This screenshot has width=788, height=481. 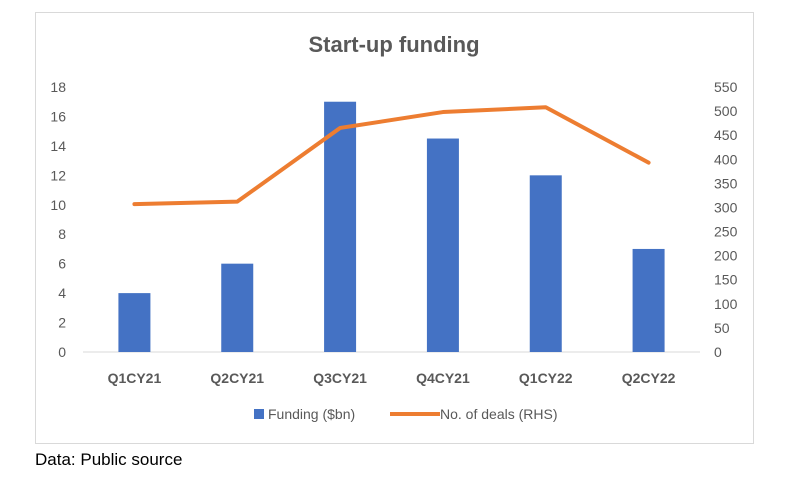 I want to click on right-tick-label: 450, so click(x=726, y=135).